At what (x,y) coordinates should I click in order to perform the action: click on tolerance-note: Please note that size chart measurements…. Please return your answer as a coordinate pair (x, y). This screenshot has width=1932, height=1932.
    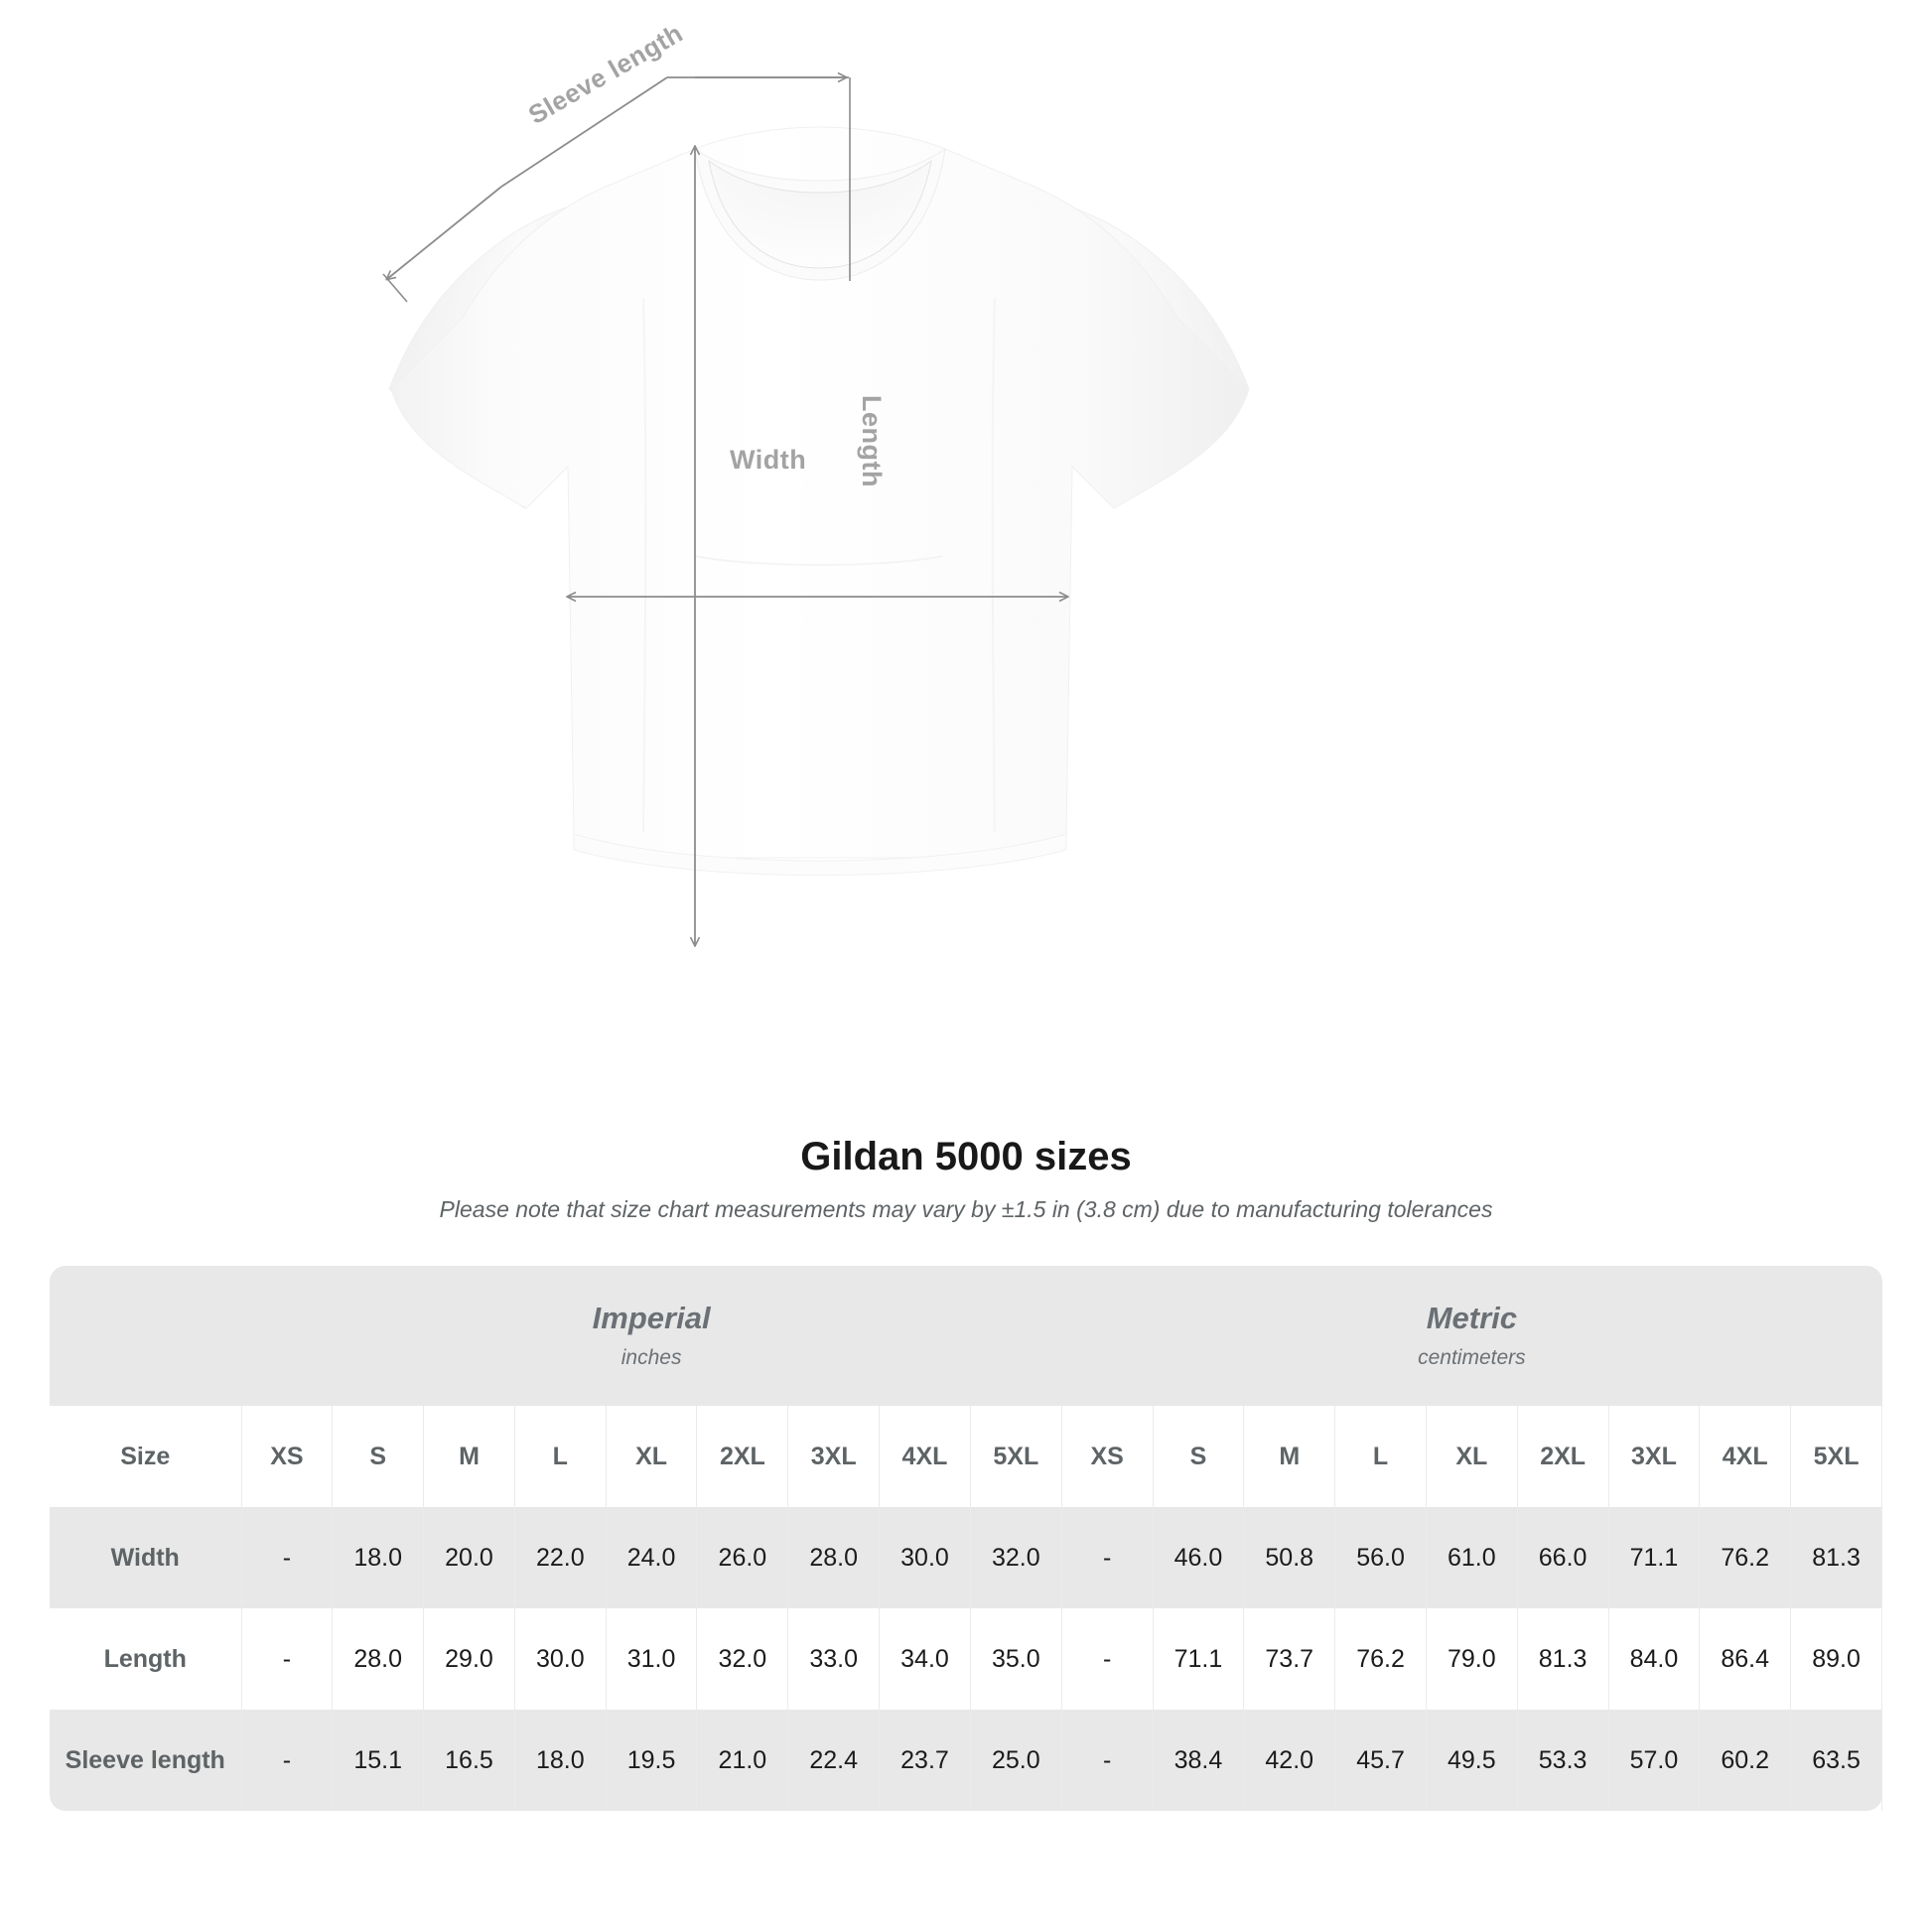
    Looking at the image, I should click on (966, 1209).